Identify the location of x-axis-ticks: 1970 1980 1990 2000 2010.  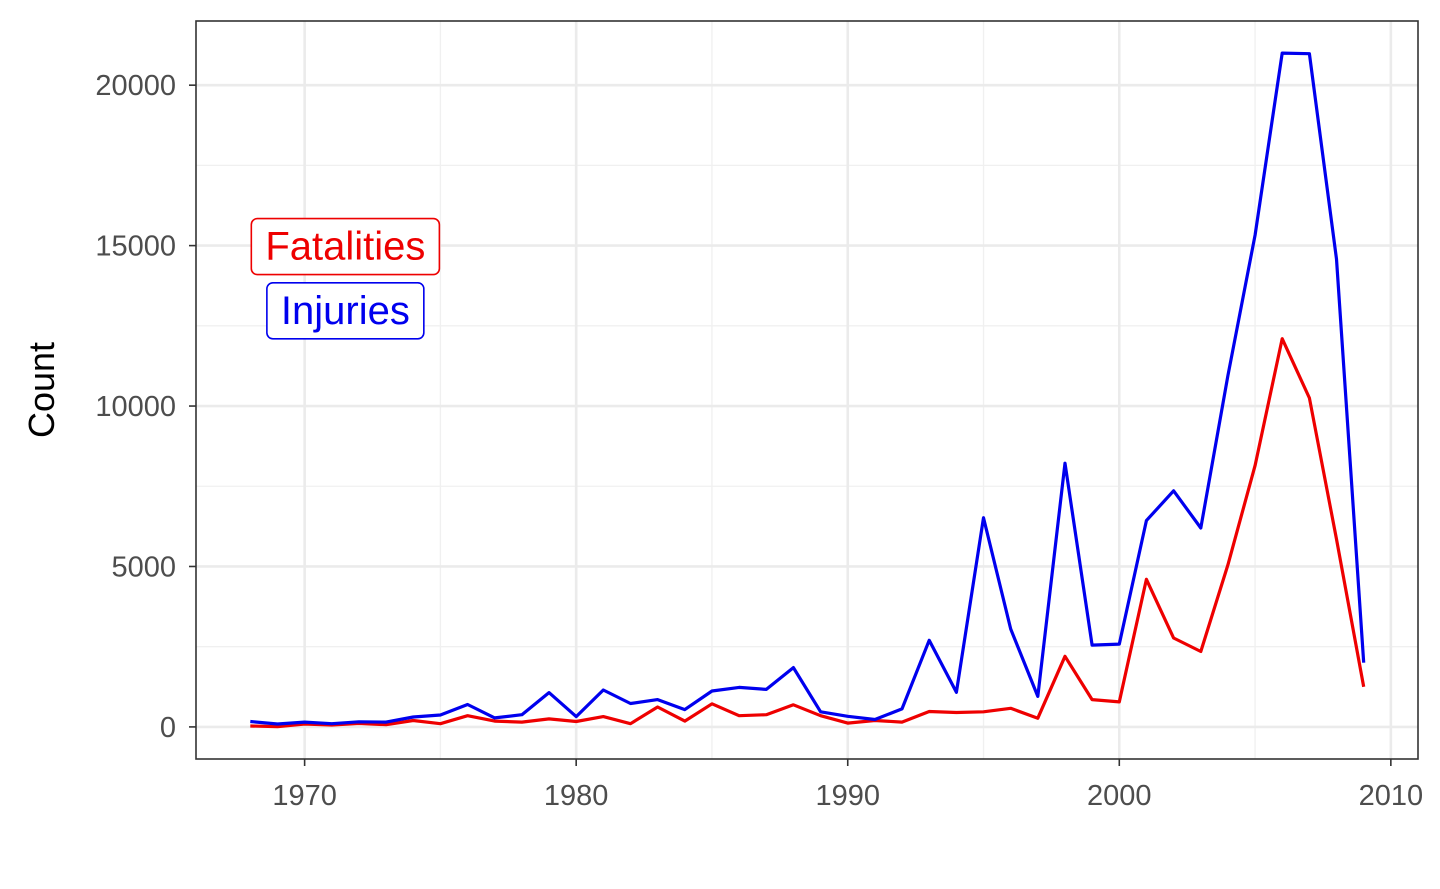
(847, 785).